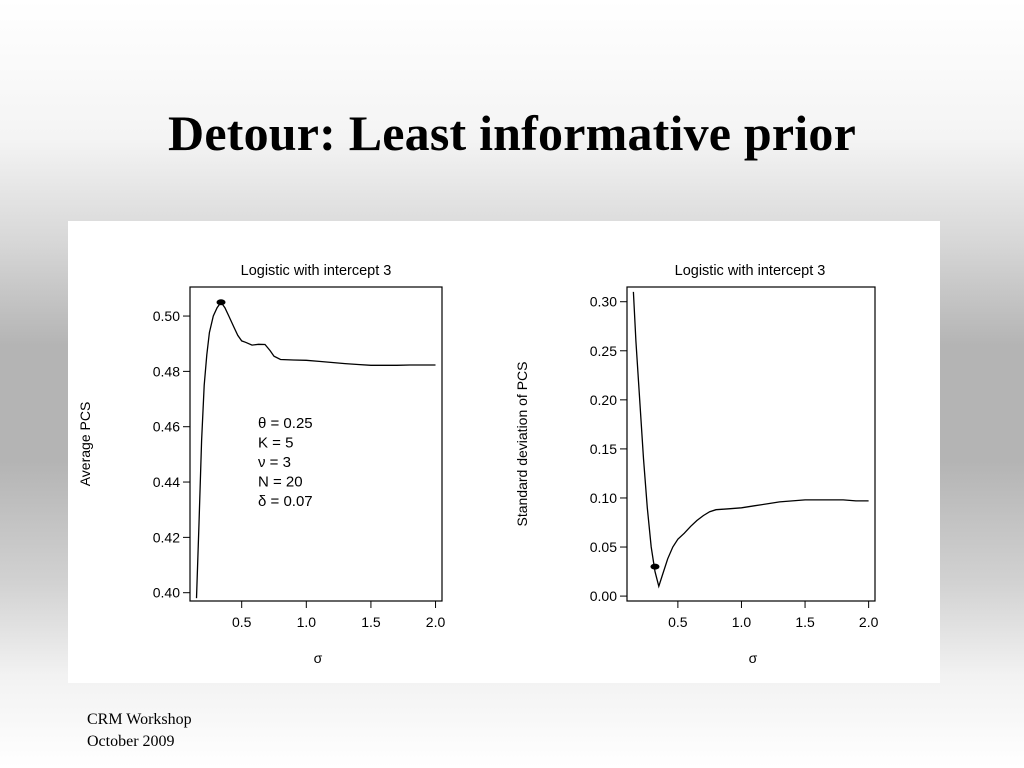 Image resolution: width=1024 pixels, height=768 pixels. Describe the element at coordinates (285, 501) in the screenshot. I see `annotation-line: δ = 0.07` at that location.